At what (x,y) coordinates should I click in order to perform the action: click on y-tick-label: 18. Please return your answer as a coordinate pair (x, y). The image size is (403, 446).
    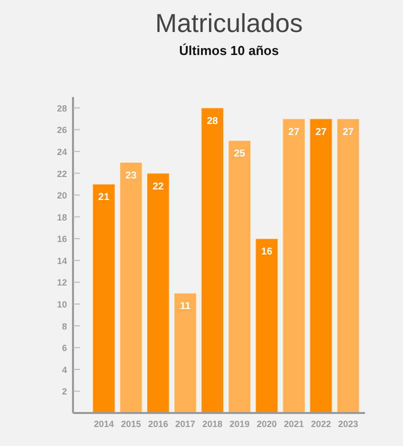
    Looking at the image, I should click on (61, 217).